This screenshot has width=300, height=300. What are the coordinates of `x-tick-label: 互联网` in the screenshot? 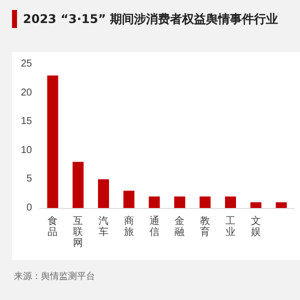 It's located at (78, 232).